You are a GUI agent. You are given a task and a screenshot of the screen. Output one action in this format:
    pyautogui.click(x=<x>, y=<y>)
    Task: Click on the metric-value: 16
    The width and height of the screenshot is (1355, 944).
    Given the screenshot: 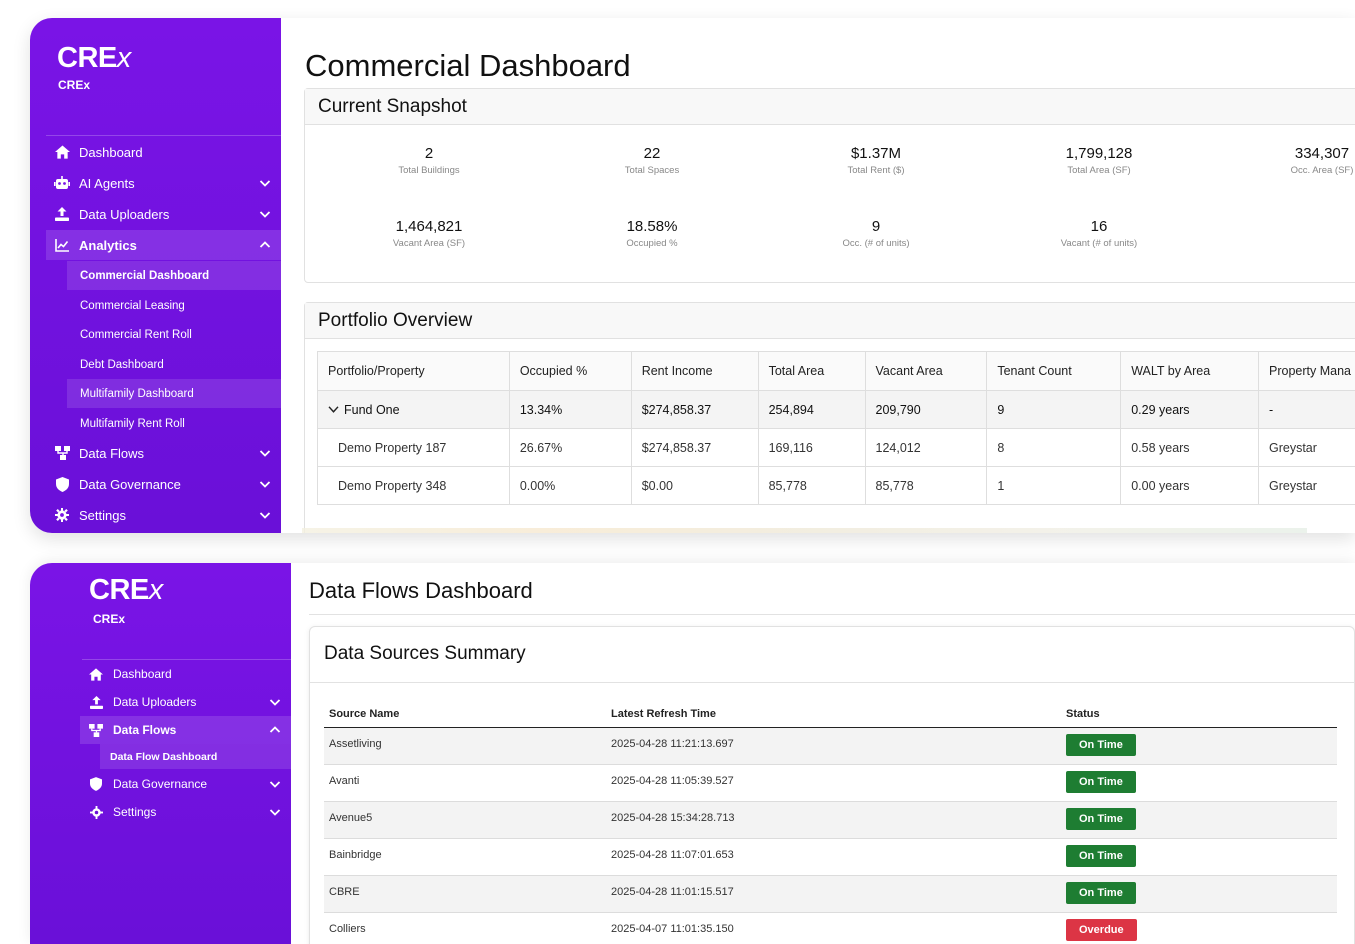 What is the action you would take?
    pyautogui.click(x=1099, y=226)
    